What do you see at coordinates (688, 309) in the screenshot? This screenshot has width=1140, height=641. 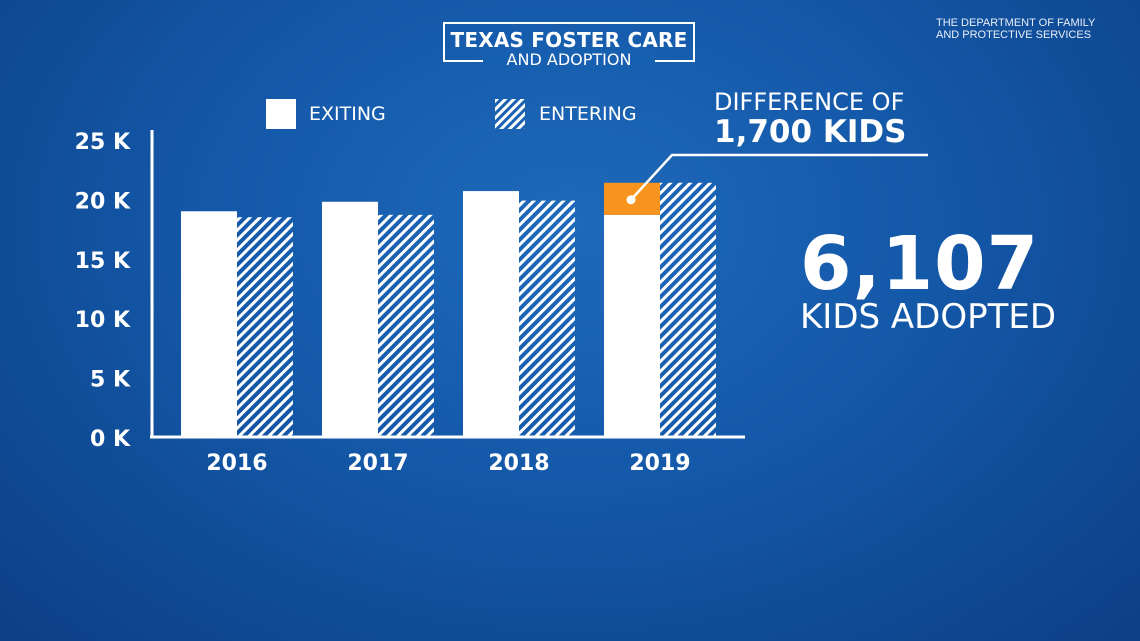 I see `bar-entering-2019` at bounding box center [688, 309].